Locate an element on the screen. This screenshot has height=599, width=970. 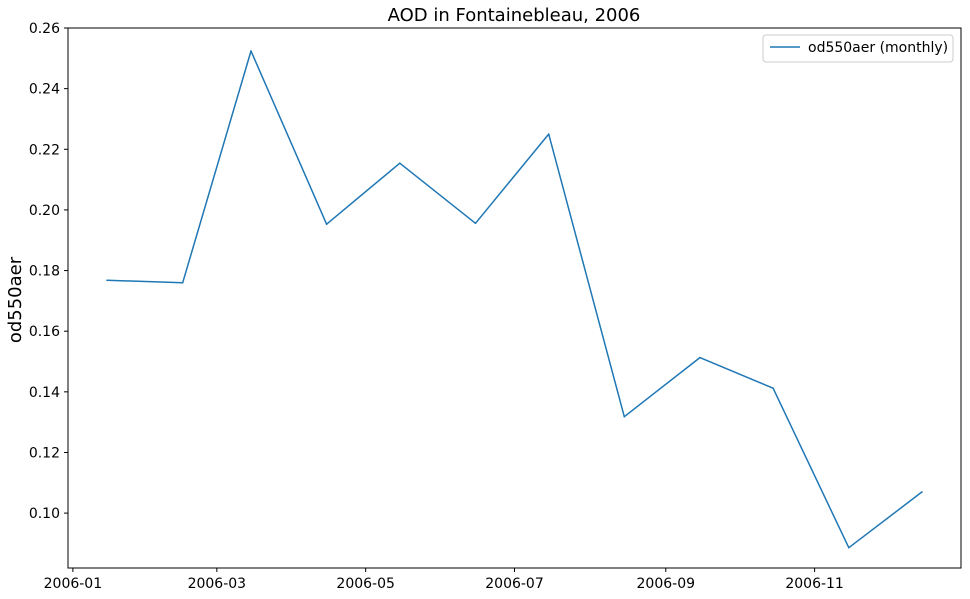
legend: od550aer (monthly) is located at coordinates (858, 48).